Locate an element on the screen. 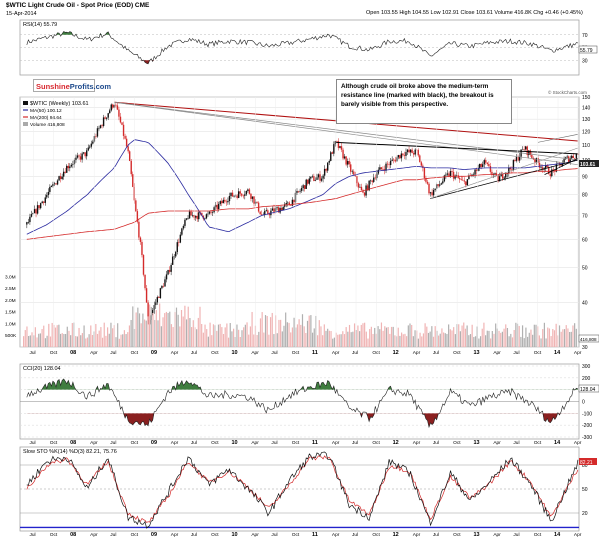 Image resolution: width=599 pixels, height=541 pixels. rsi-current-label: 55.79 is located at coordinates (586, 51).